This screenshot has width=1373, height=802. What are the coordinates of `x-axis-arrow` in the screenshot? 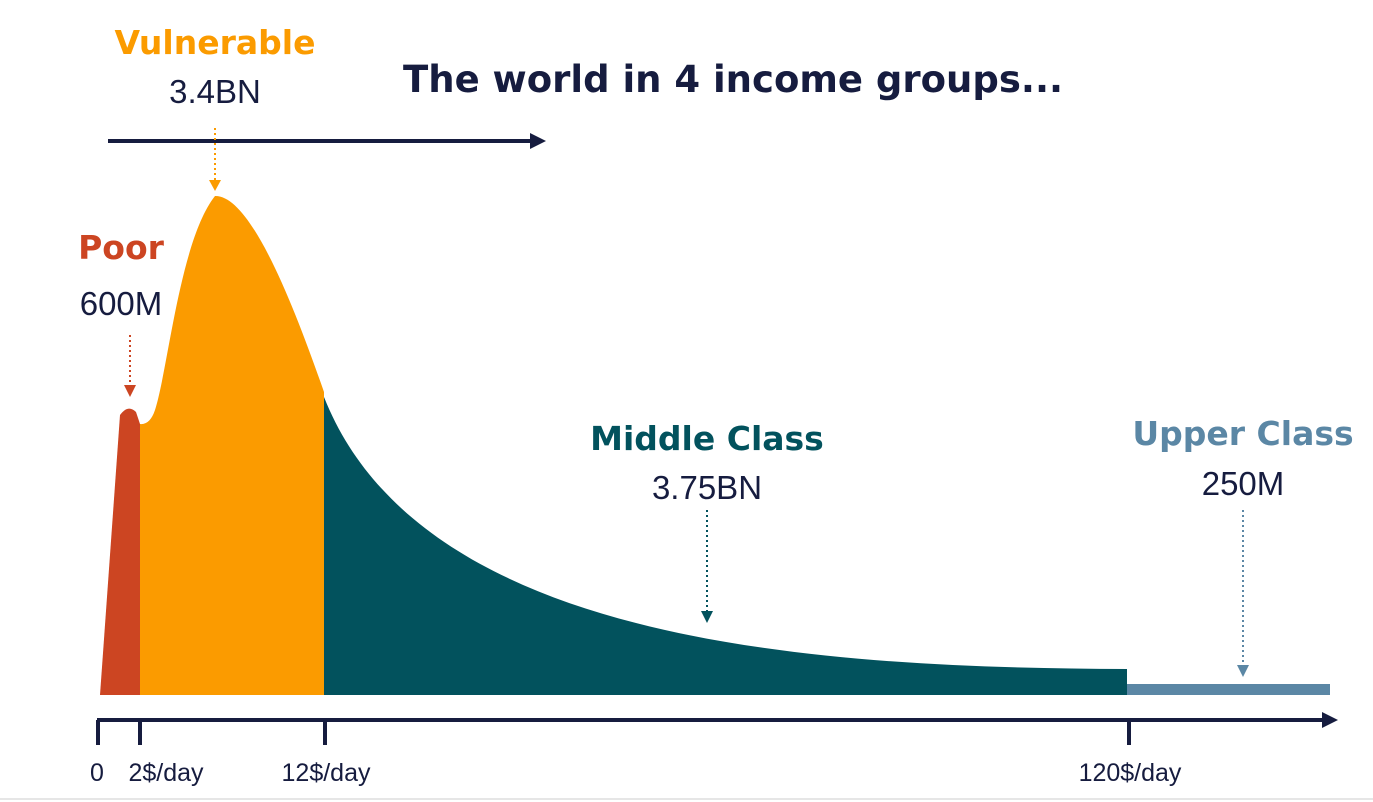 It's located at (1330, 720).